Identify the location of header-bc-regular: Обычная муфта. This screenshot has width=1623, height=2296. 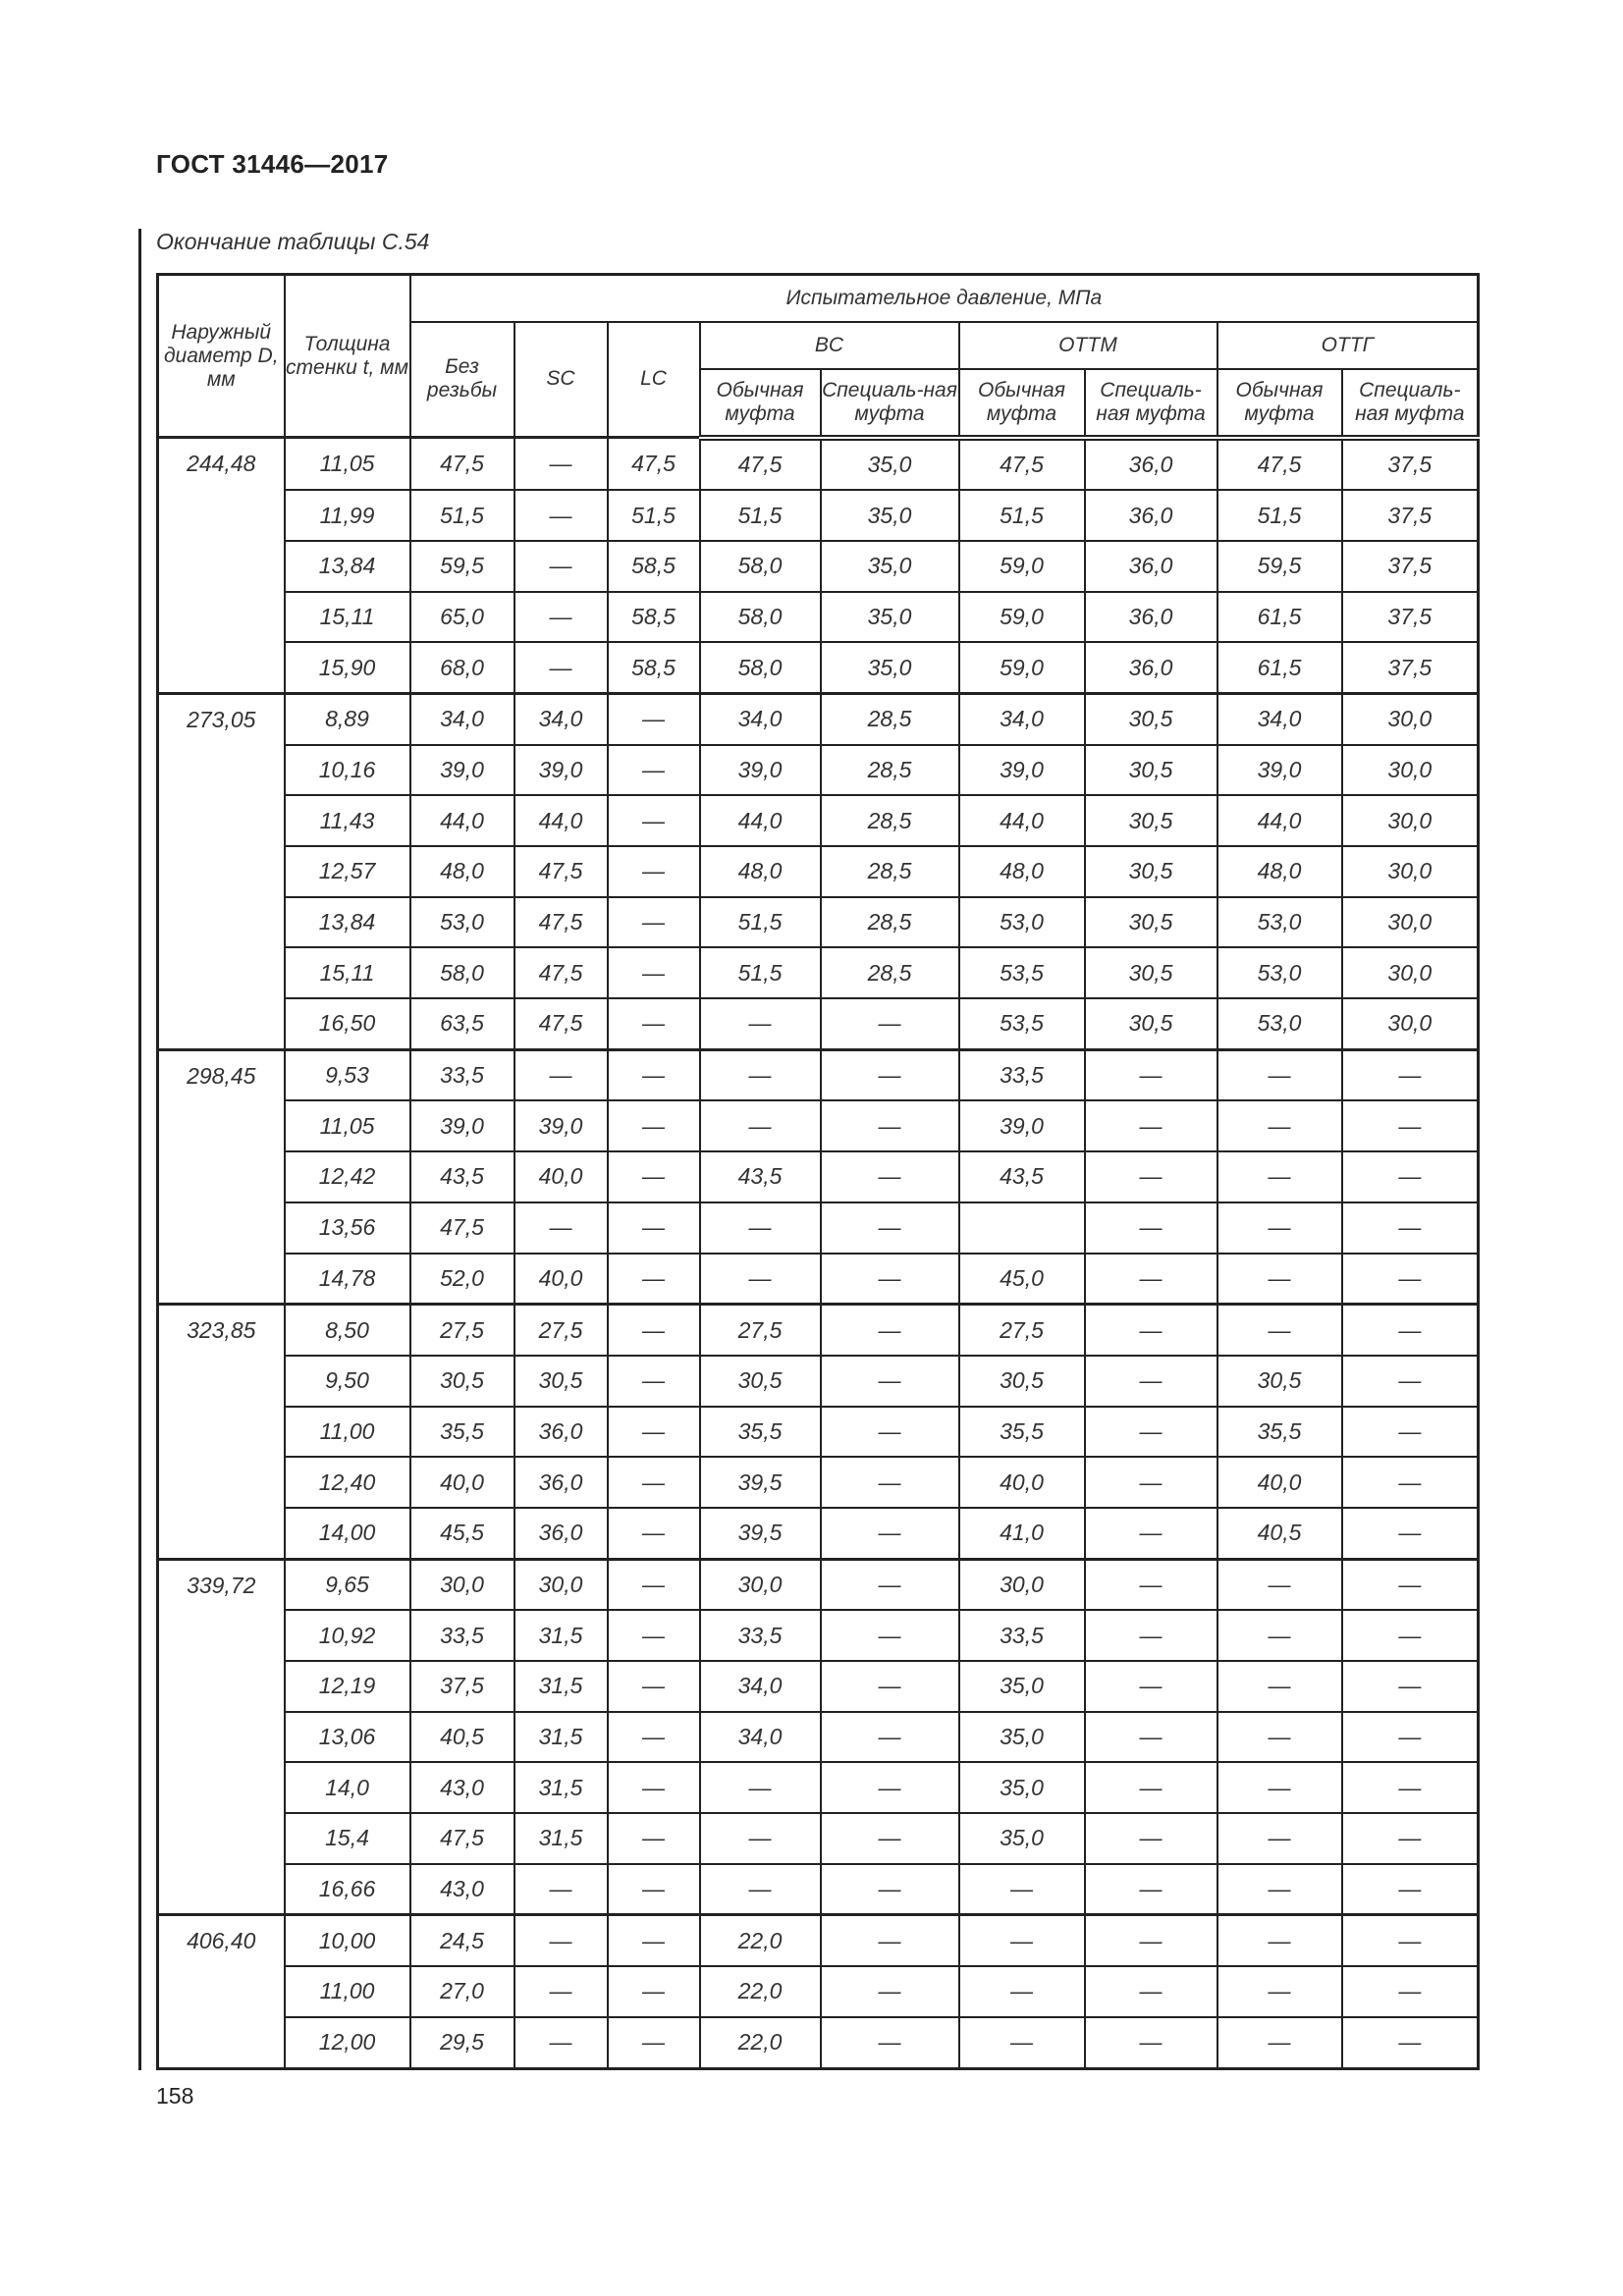
(760, 404).